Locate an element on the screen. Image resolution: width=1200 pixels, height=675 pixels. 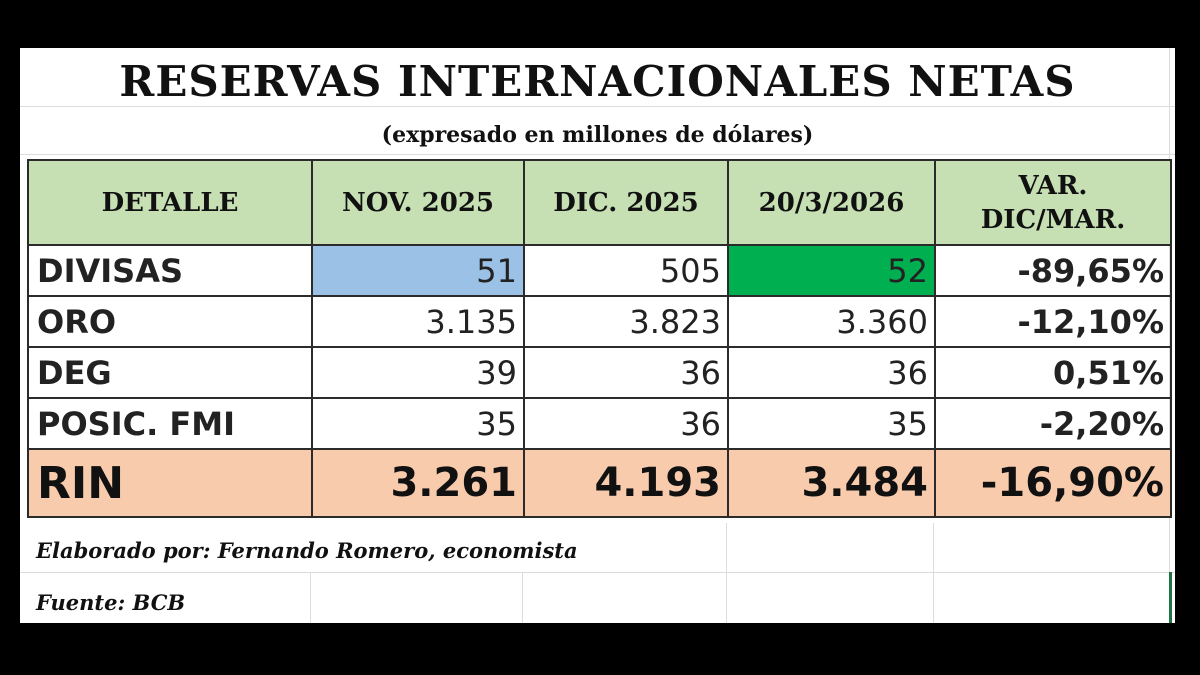
table-row-posic-fmi: POSIC. FMI 35 36 35 -2,20% is located at coordinates (599, 423).